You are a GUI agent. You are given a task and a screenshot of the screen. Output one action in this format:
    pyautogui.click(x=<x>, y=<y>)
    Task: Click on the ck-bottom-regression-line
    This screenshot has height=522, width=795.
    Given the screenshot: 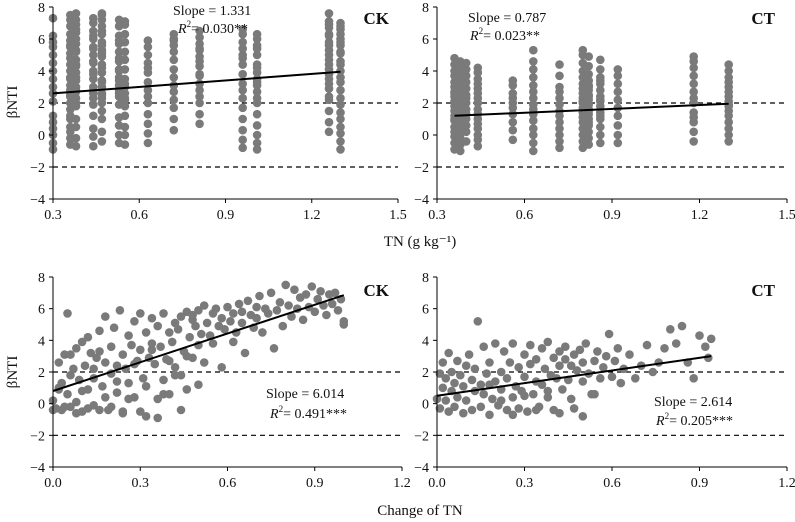 What is the action you would take?
    pyautogui.click(x=198, y=343)
    